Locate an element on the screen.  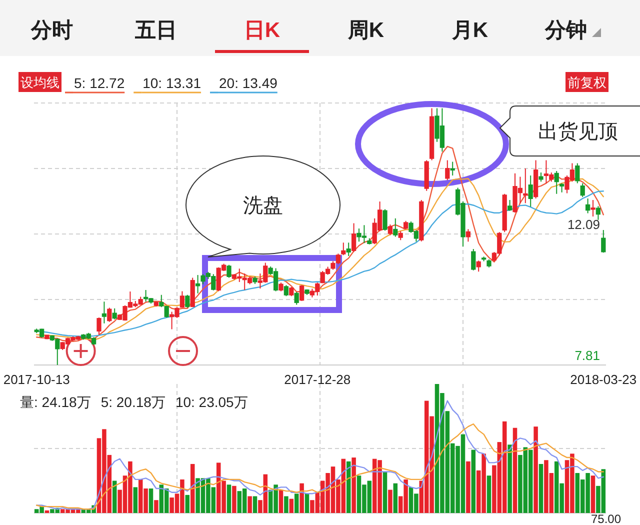
text: 设均线 is located at coordinates (40, 82).